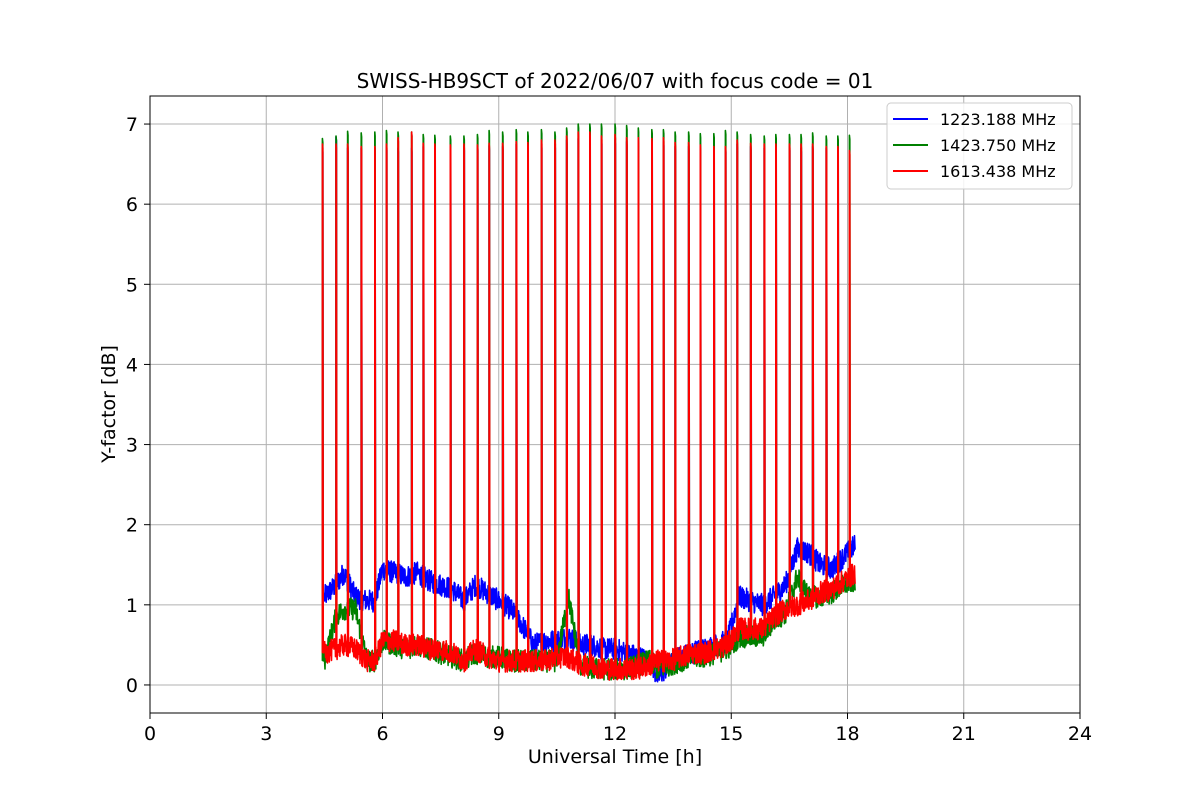 This screenshot has height=800, width=1200. I want to click on x-tick-label: 21, so click(964, 734).